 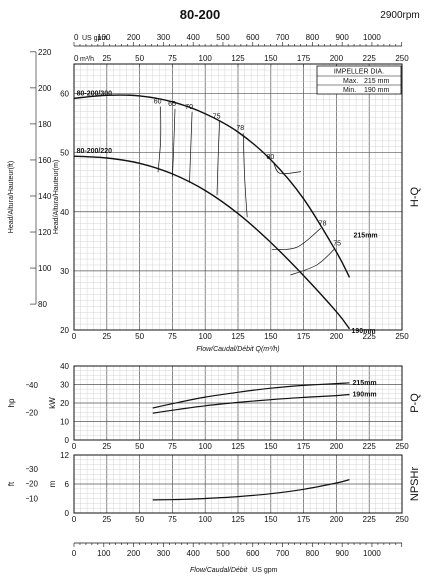 I want to click on pq-x-tick-label: 175, so click(x=304, y=446).